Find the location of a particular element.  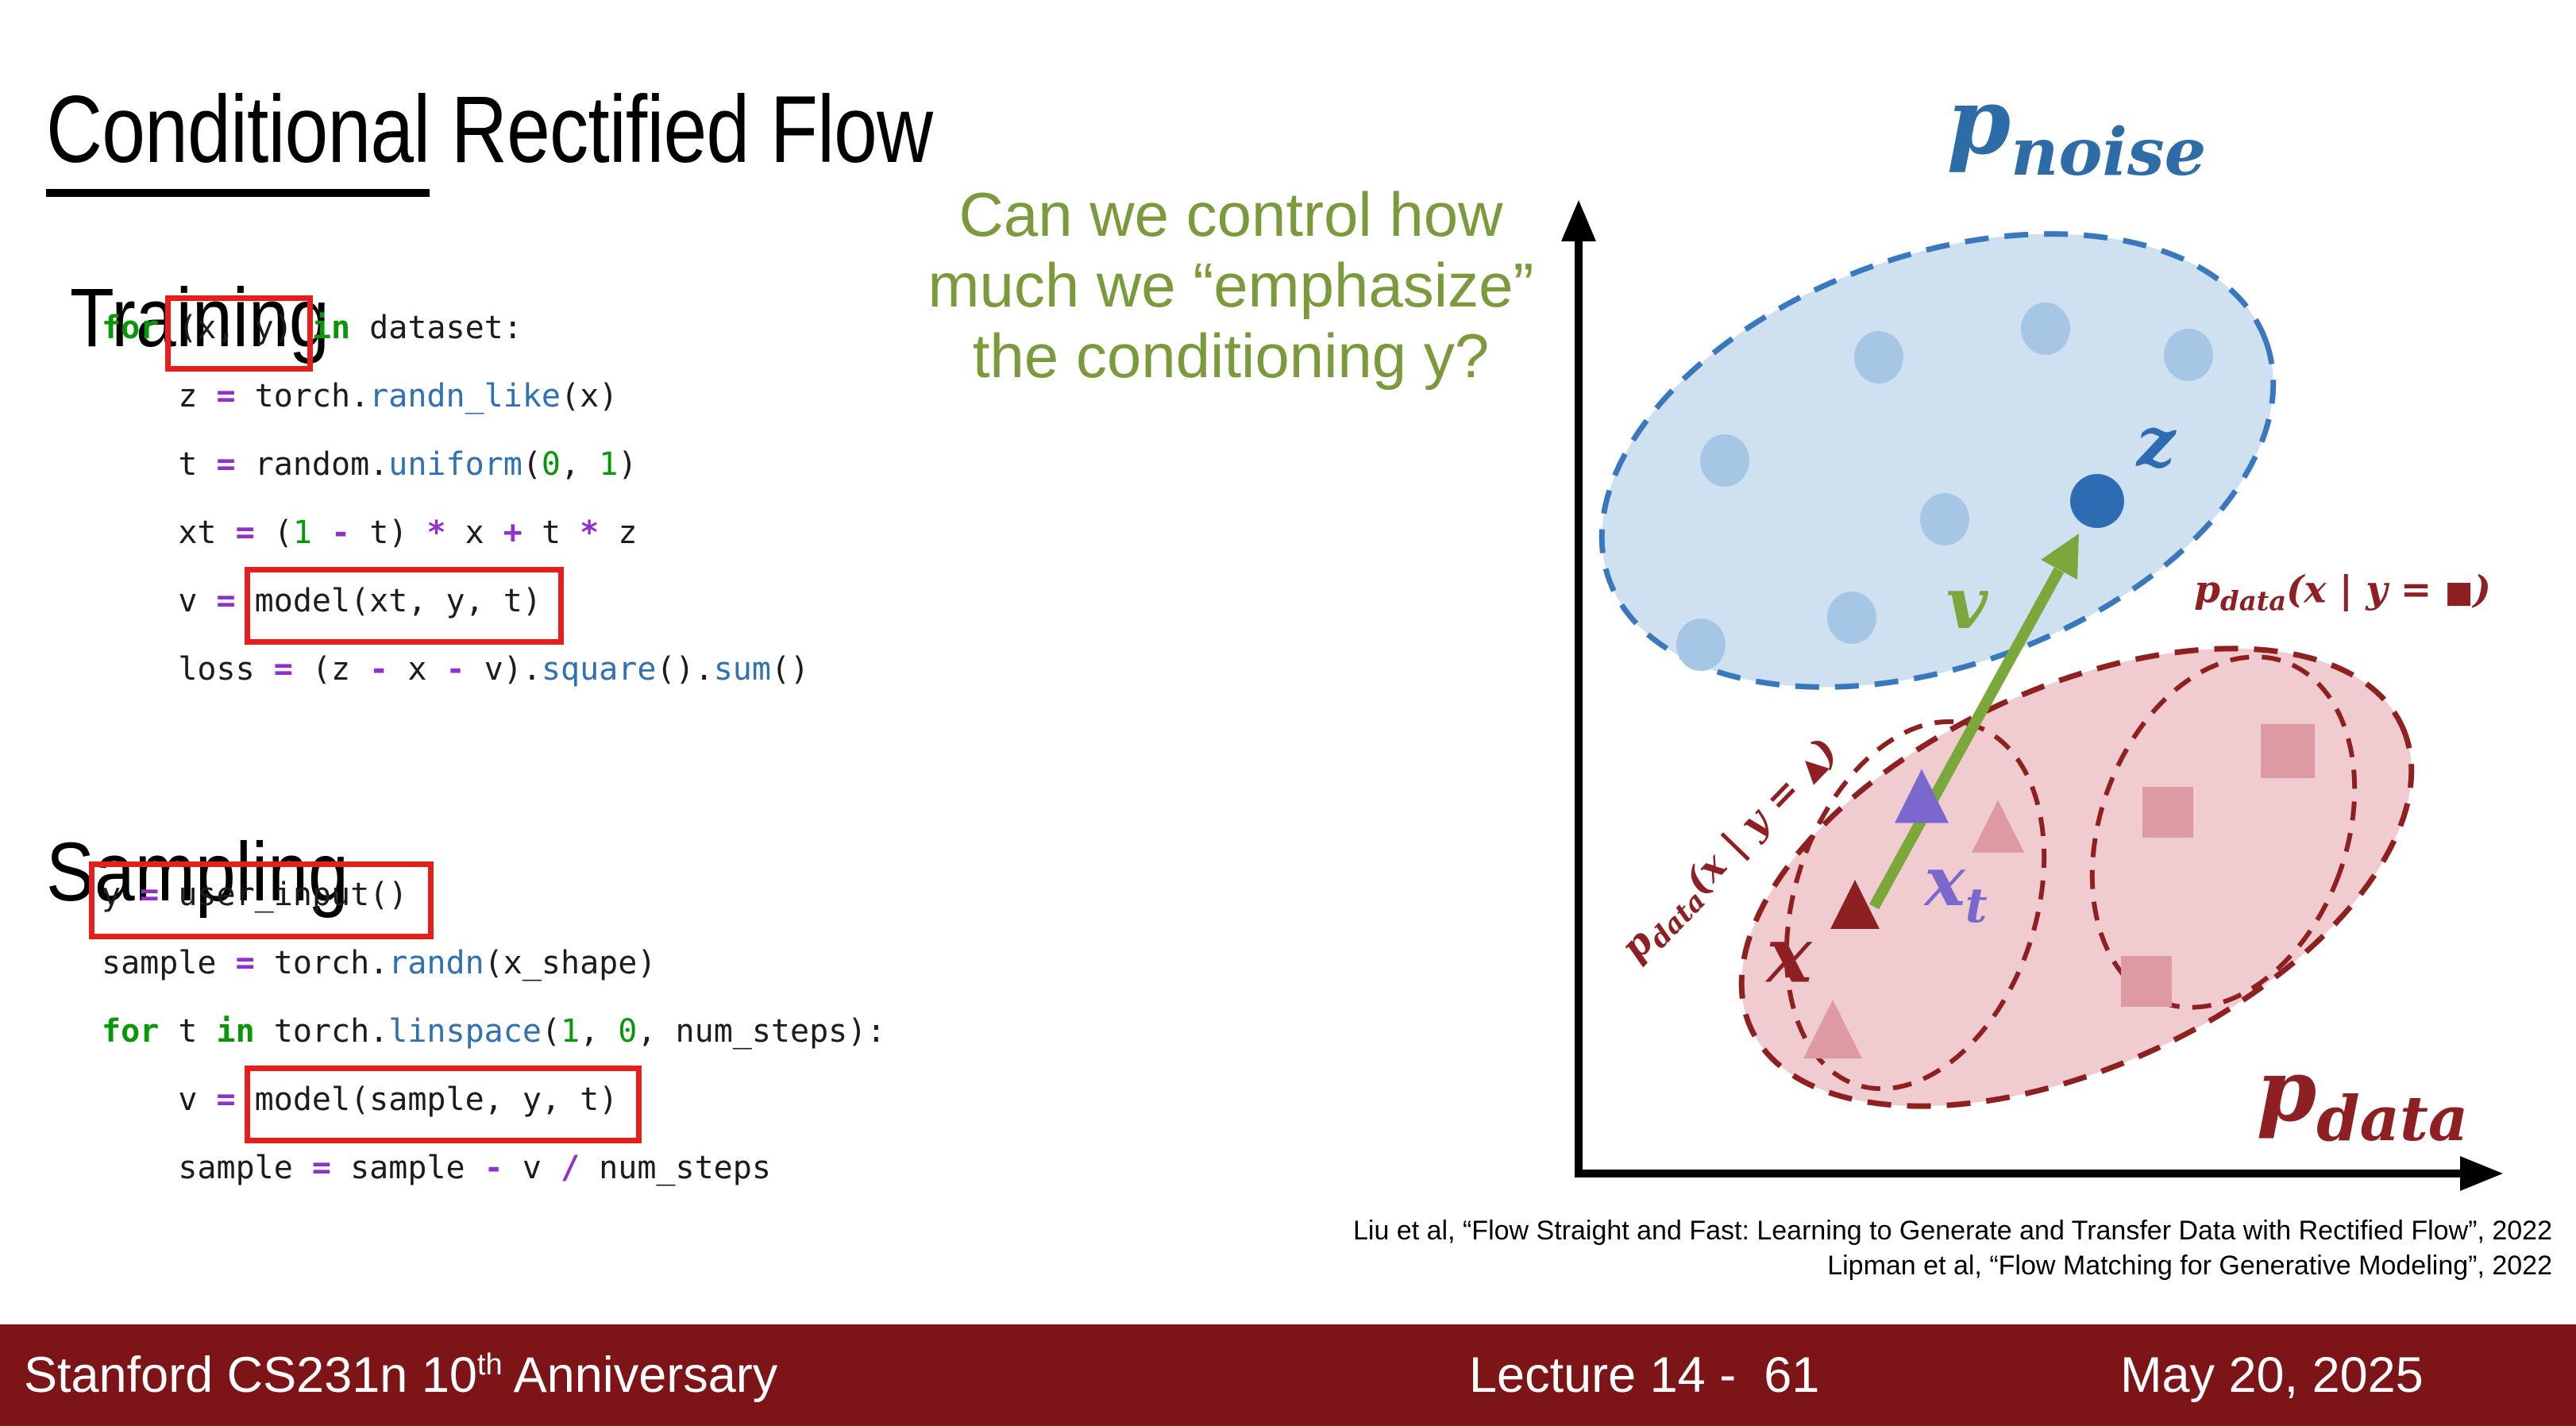

data-sample-x-triangle is located at coordinates (1855, 905).